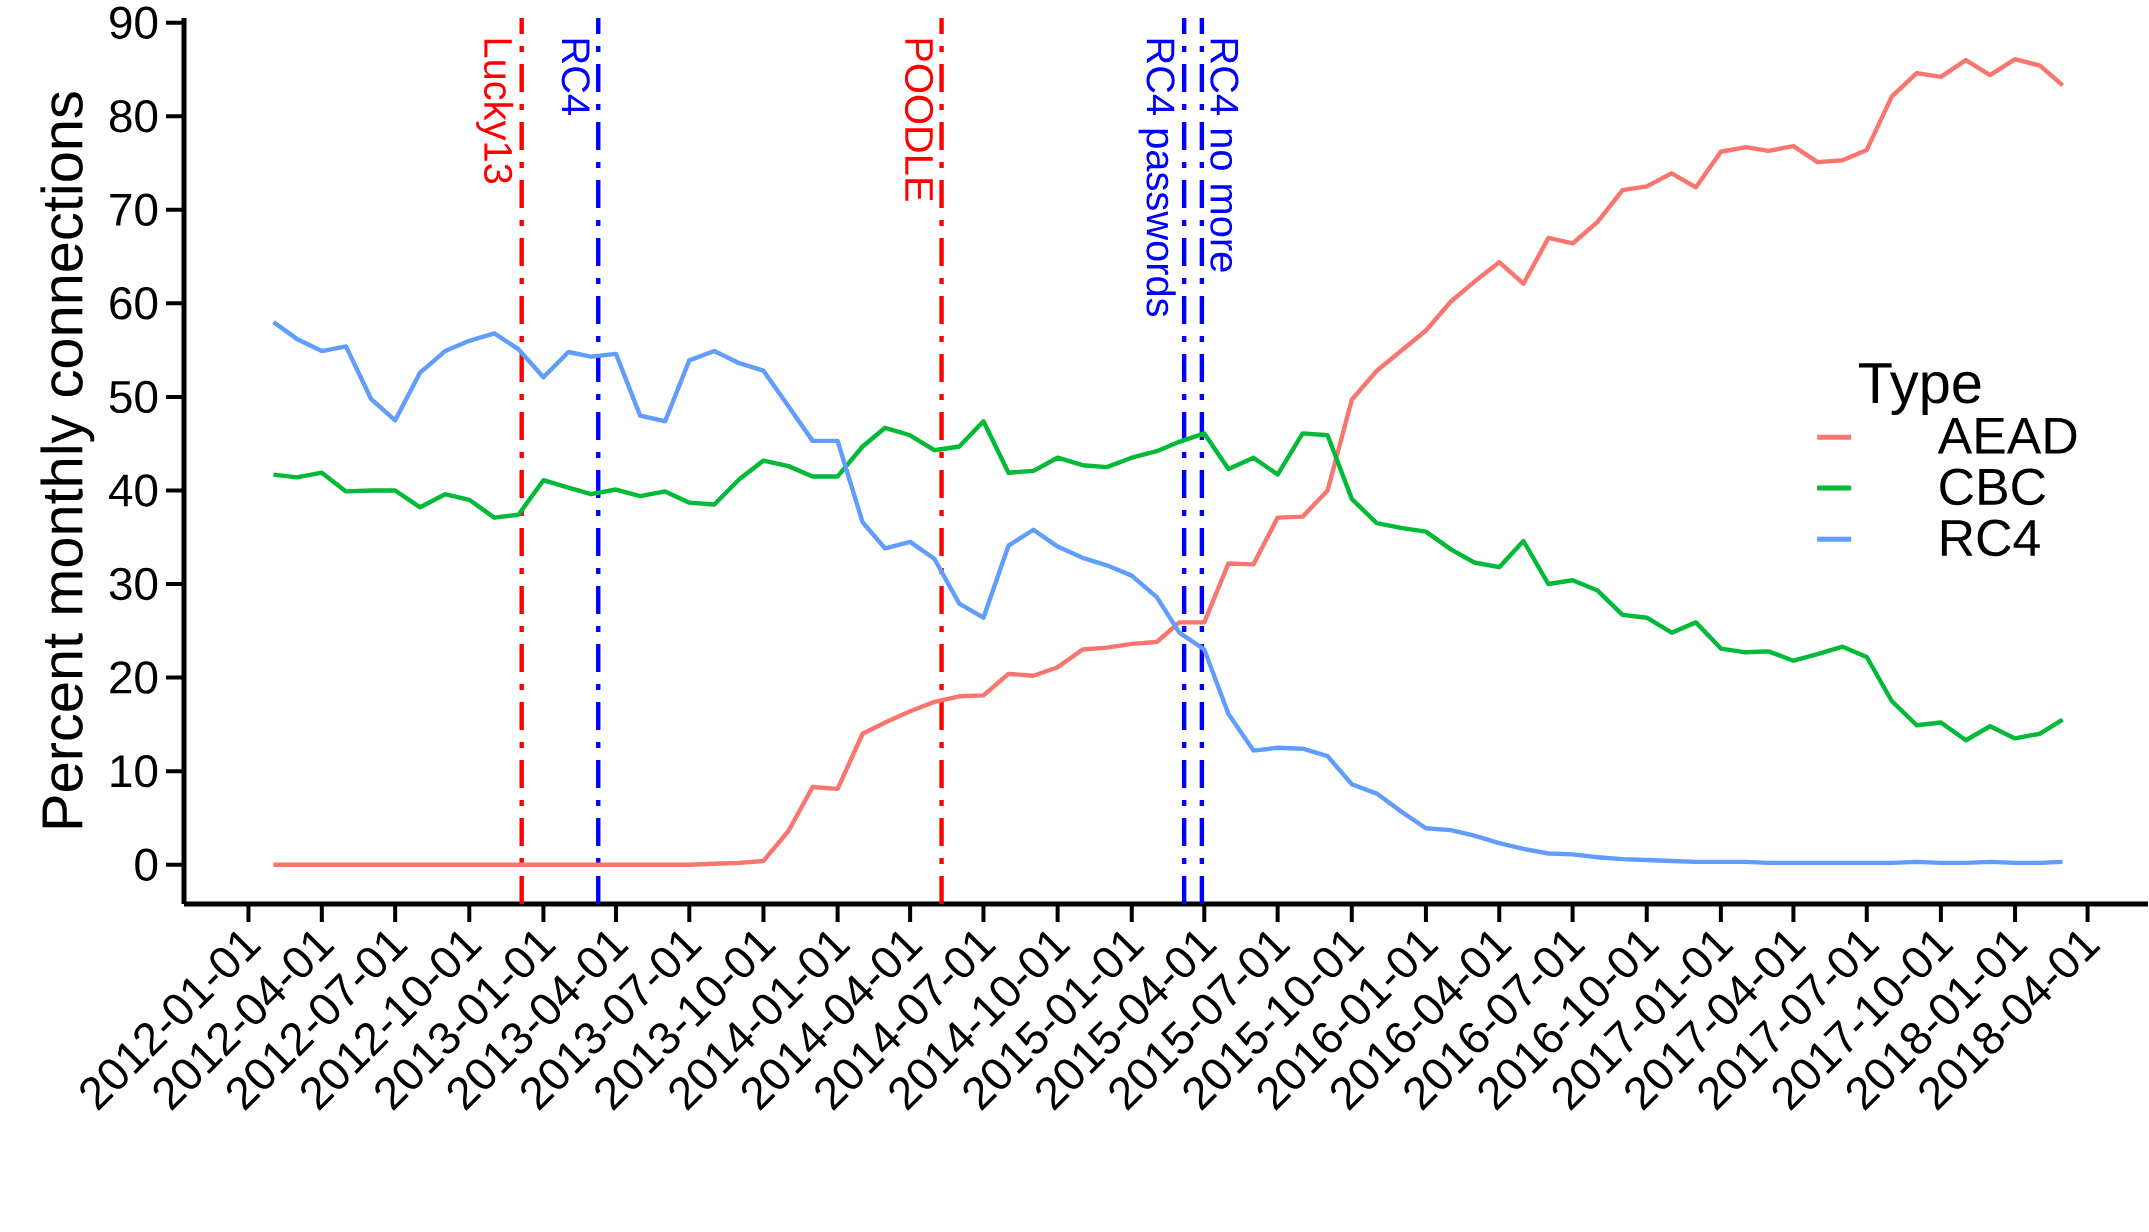  Describe the element at coordinates (134, 303) in the screenshot. I see `y-tick-label: 60` at that location.